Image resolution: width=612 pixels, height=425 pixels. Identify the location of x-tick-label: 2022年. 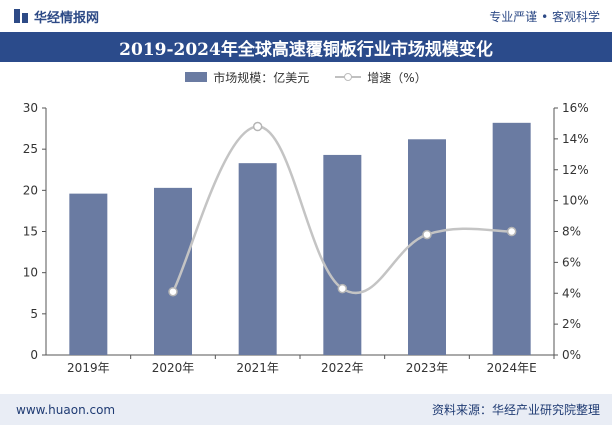
(342, 368).